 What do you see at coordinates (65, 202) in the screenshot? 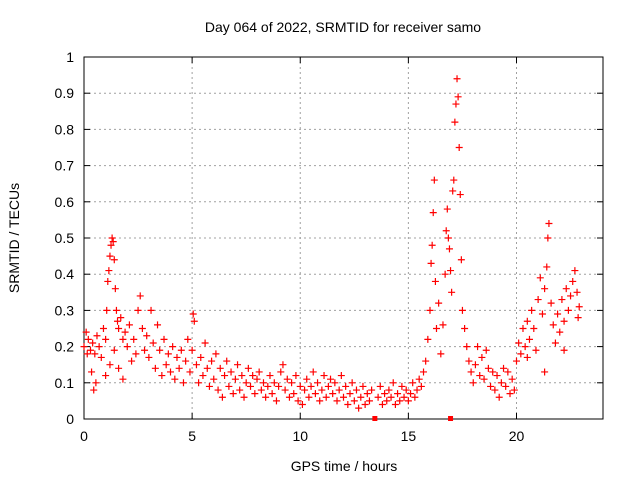
I see `y-tick-label: 0.6` at bounding box center [65, 202].